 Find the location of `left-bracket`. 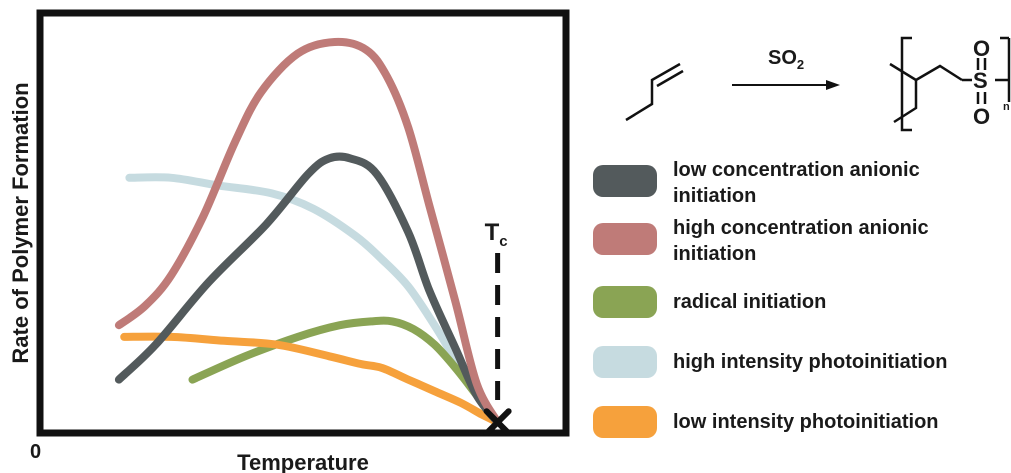

left-bracket is located at coordinates (906, 84).